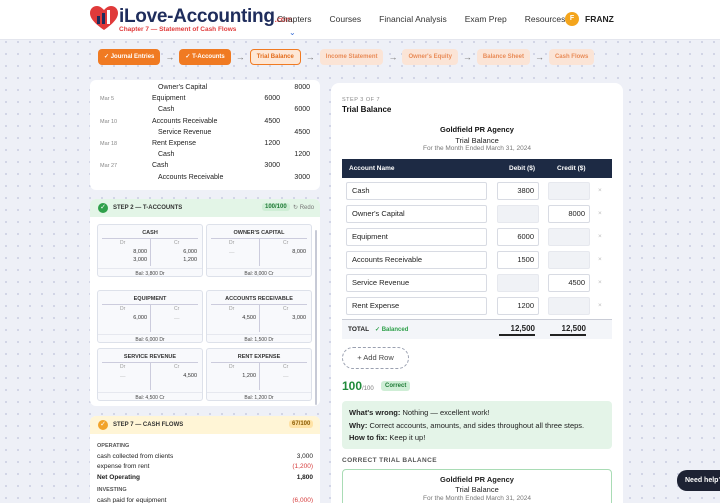 This screenshot has width=720, height=503. I want to click on debit-input: 3800, so click(518, 191).